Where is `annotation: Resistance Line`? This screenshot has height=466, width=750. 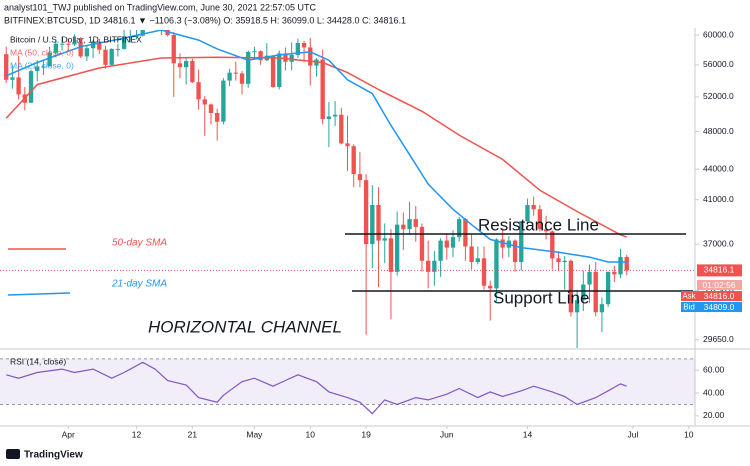 annotation: Resistance Line is located at coordinates (538, 224).